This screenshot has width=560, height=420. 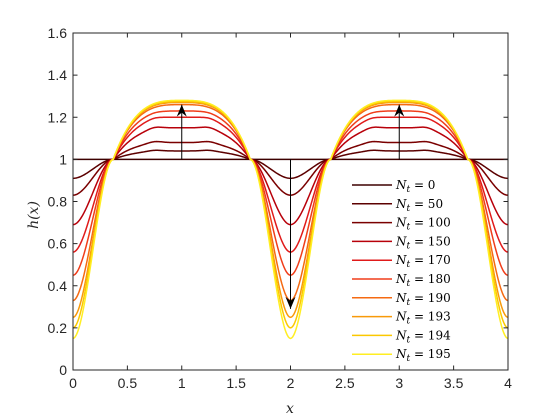 I want to click on legend-label: Nt = 170, so click(x=423, y=261).